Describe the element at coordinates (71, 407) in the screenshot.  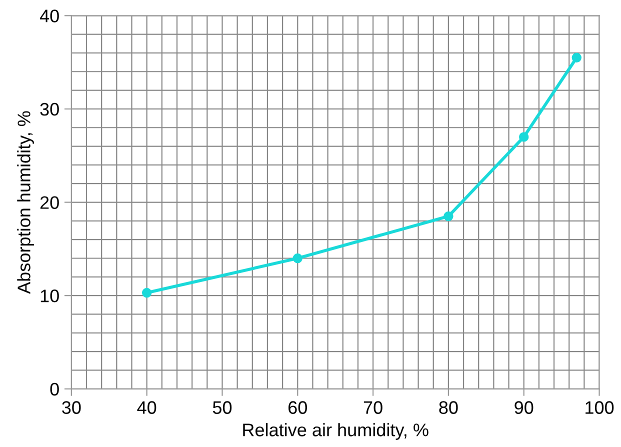
I see `x-tick-label: 30` at that location.